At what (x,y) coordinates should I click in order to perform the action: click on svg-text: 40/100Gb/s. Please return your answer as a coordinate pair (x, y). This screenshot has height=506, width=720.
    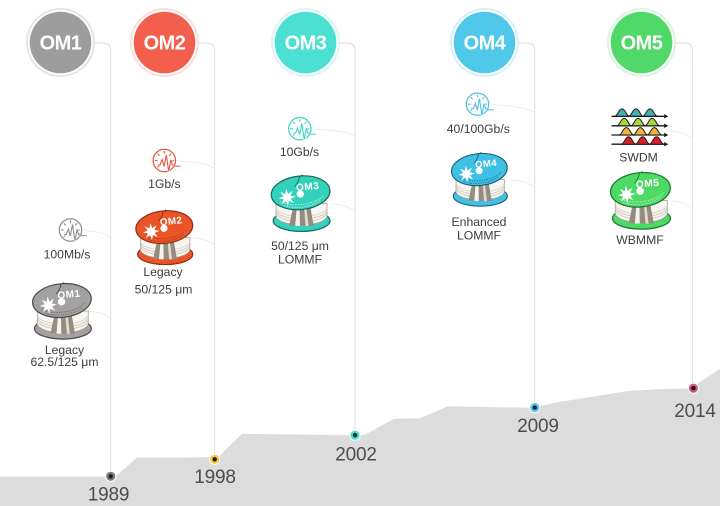
    Looking at the image, I should click on (478, 129).